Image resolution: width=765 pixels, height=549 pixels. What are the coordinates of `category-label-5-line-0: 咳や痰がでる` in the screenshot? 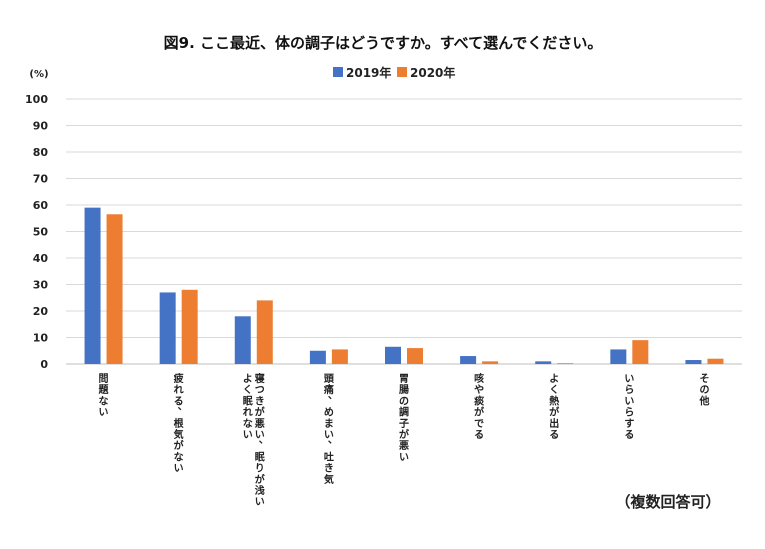 It's located at (479, 406).